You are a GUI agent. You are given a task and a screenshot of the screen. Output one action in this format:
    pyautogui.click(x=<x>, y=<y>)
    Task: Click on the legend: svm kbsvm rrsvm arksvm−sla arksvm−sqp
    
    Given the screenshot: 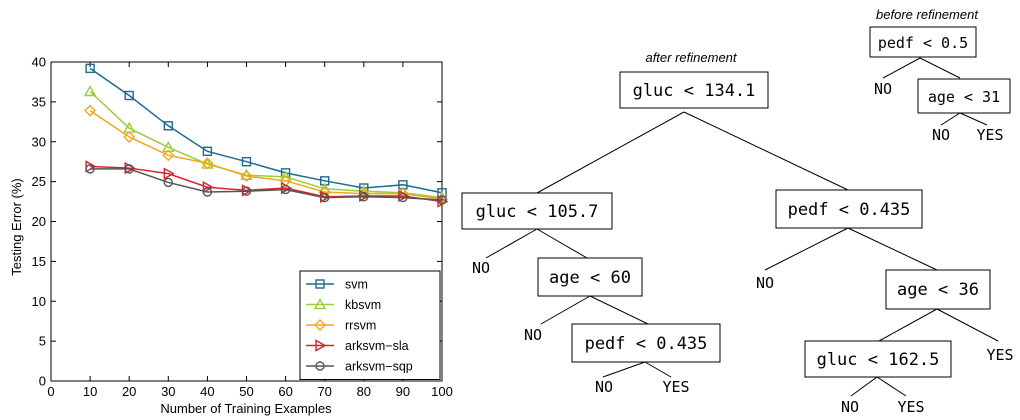 What is the action you would take?
    pyautogui.click(x=370, y=325)
    